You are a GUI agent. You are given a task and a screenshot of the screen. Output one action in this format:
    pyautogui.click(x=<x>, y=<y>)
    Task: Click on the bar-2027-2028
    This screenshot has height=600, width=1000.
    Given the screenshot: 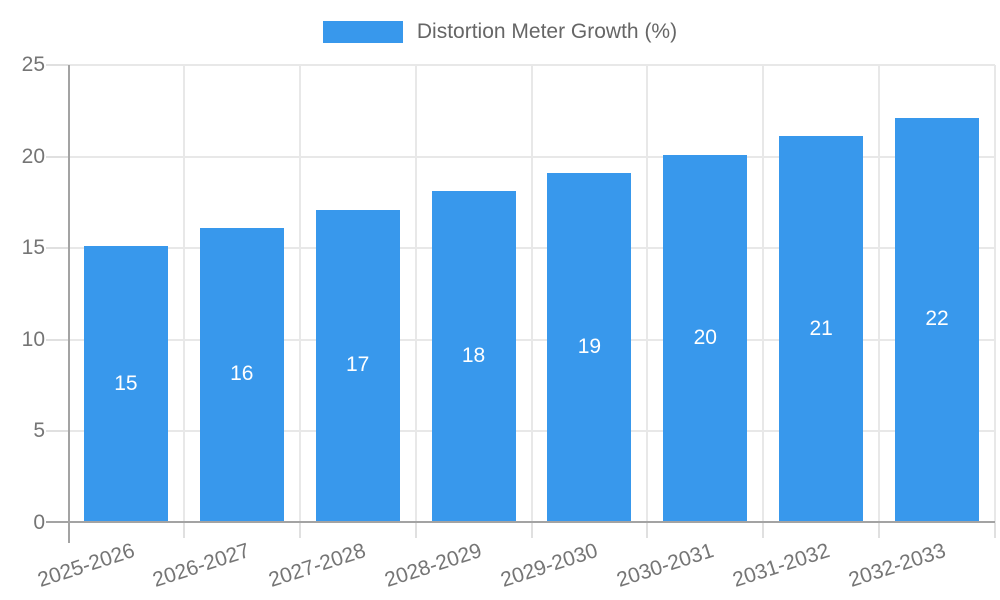 What is the action you would take?
    pyautogui.click(x=357, y=365)
    